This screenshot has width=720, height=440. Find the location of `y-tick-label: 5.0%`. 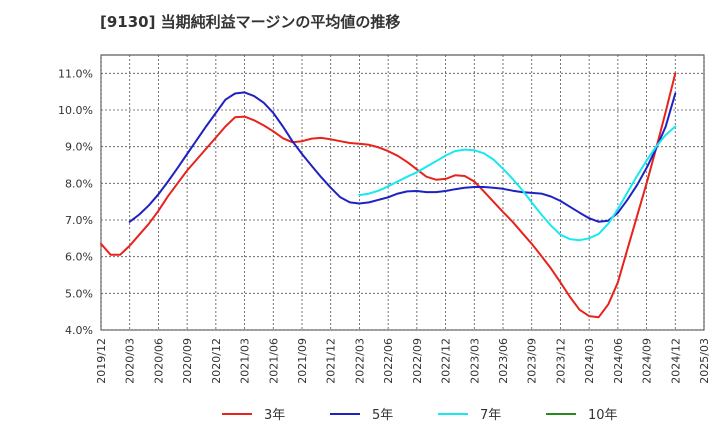

y-tick-label: 5.0% is located at coordinates (79, 293).